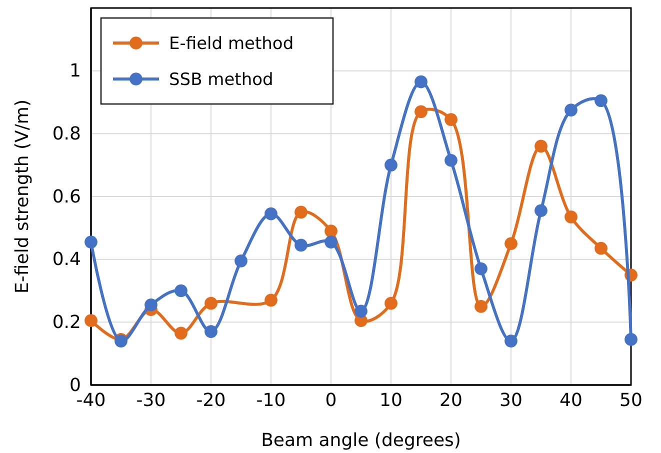 This screenshot has width=661, height=453. I want to click on x-tick-label: 30, so click(511, 400).